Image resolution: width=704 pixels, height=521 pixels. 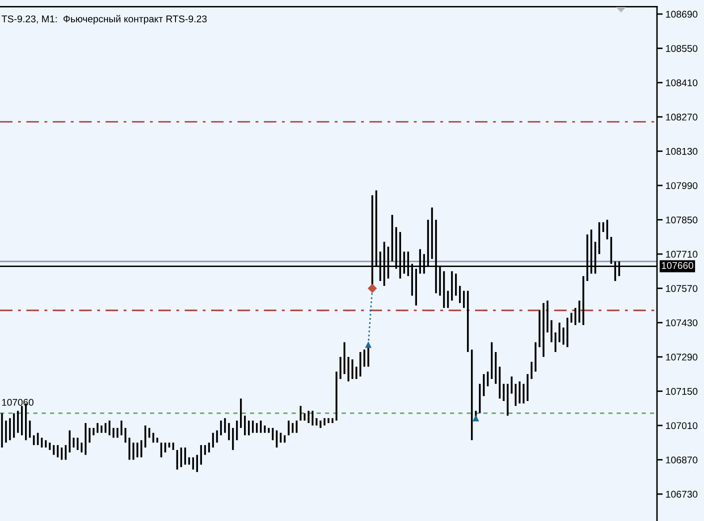 What do you see at coordinates (104, 19) in the screenshot?
I see `text: TS-9.23, M1: Фьючерсный контракт RTS-9.23` at bounding box center [104, 19].